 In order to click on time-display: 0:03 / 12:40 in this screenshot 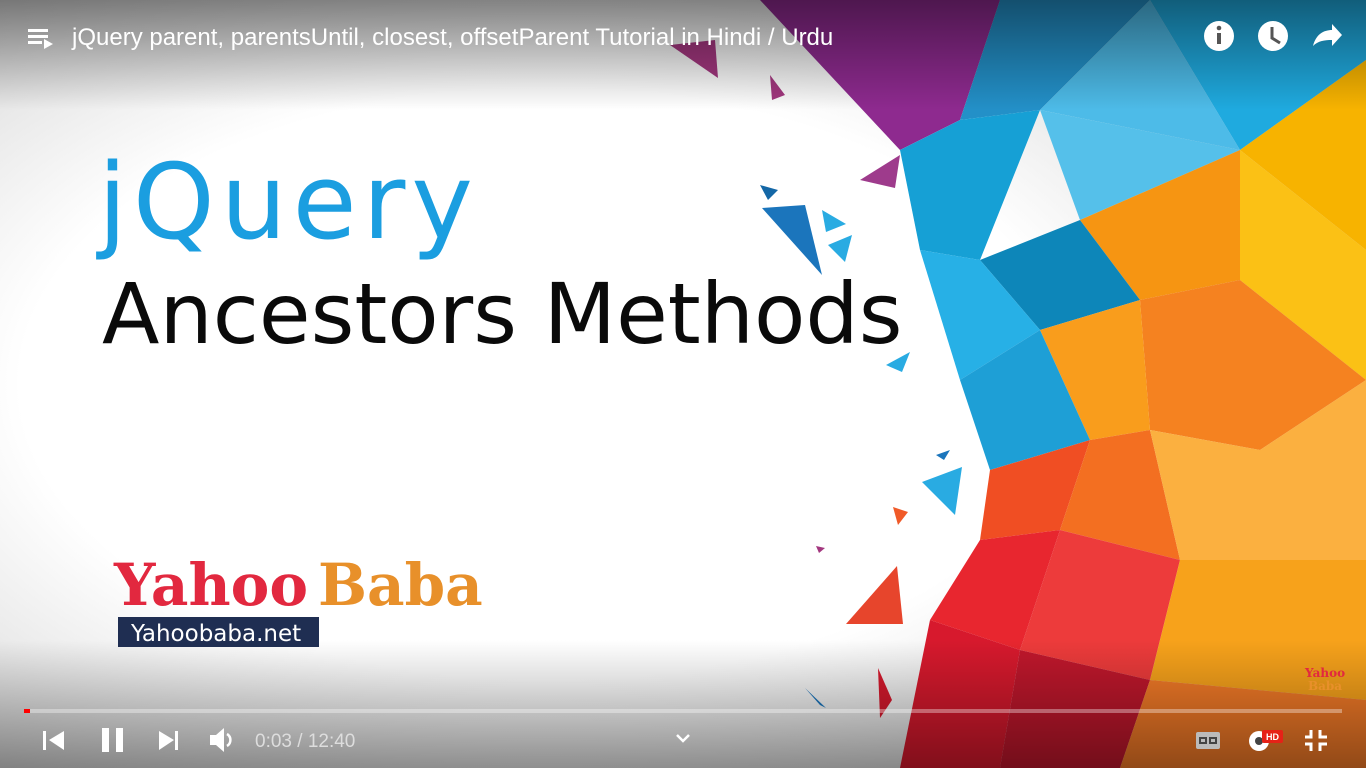, I will do `click(305, 741)`.